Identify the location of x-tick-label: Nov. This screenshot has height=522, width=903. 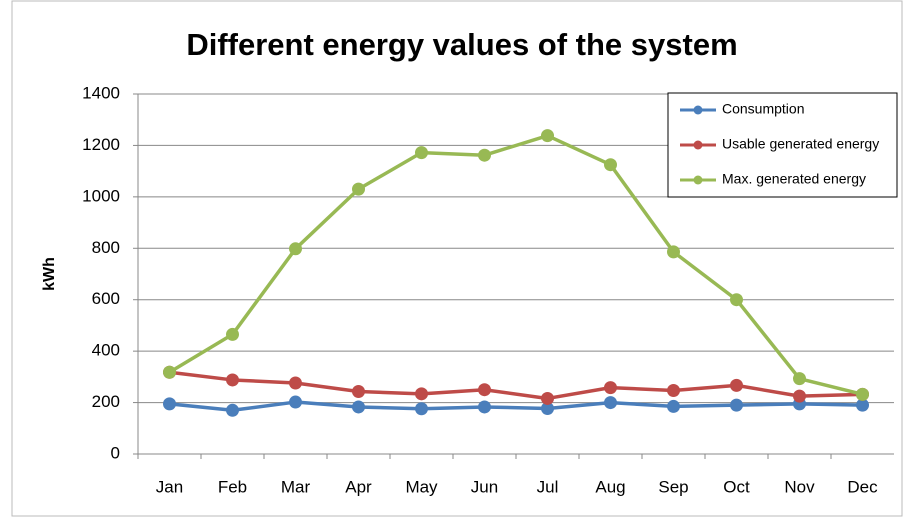
(799, 486).